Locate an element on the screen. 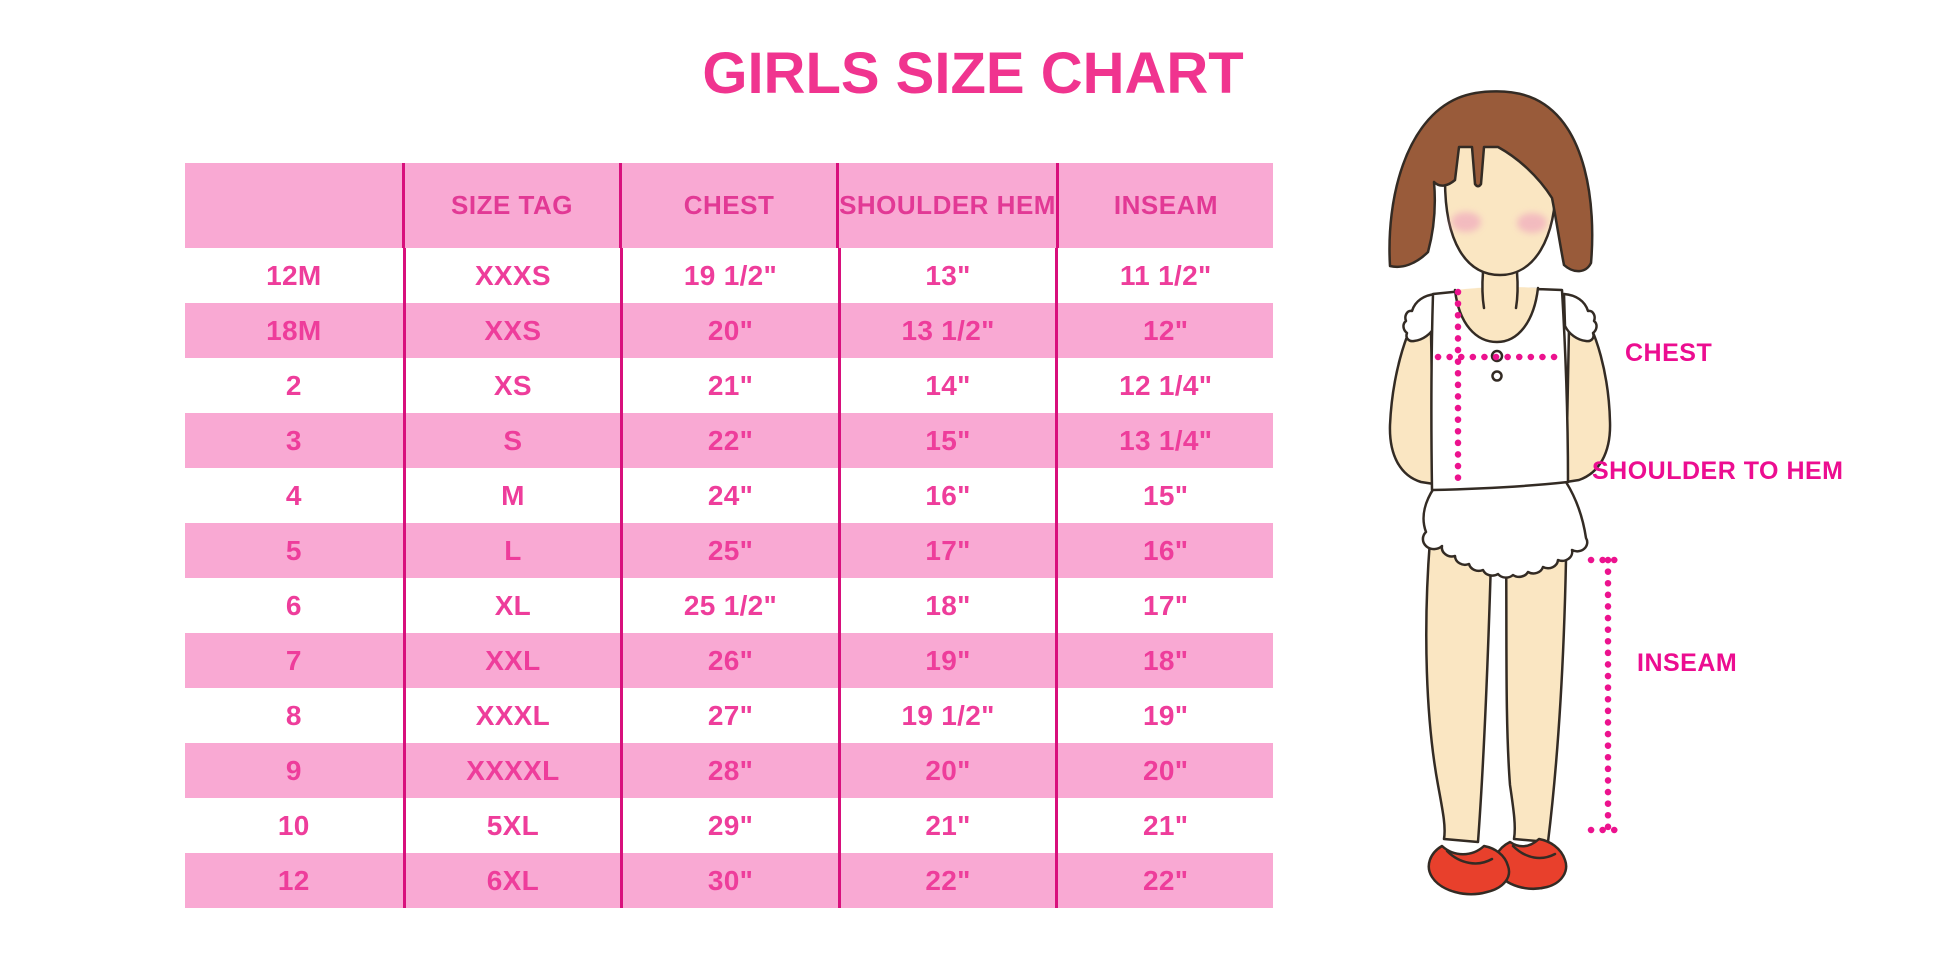 The height and width of the screenshot is (973, 1946). measurement-lines is located at coordinates (1530, 561).